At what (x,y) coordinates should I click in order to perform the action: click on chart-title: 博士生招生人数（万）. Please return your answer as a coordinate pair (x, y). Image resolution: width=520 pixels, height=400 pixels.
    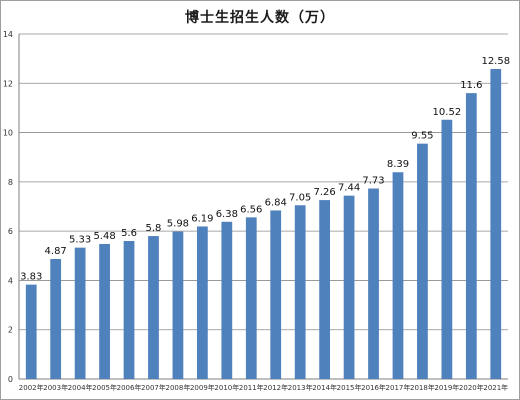
    Looking at the image, I should click on (260, 18).